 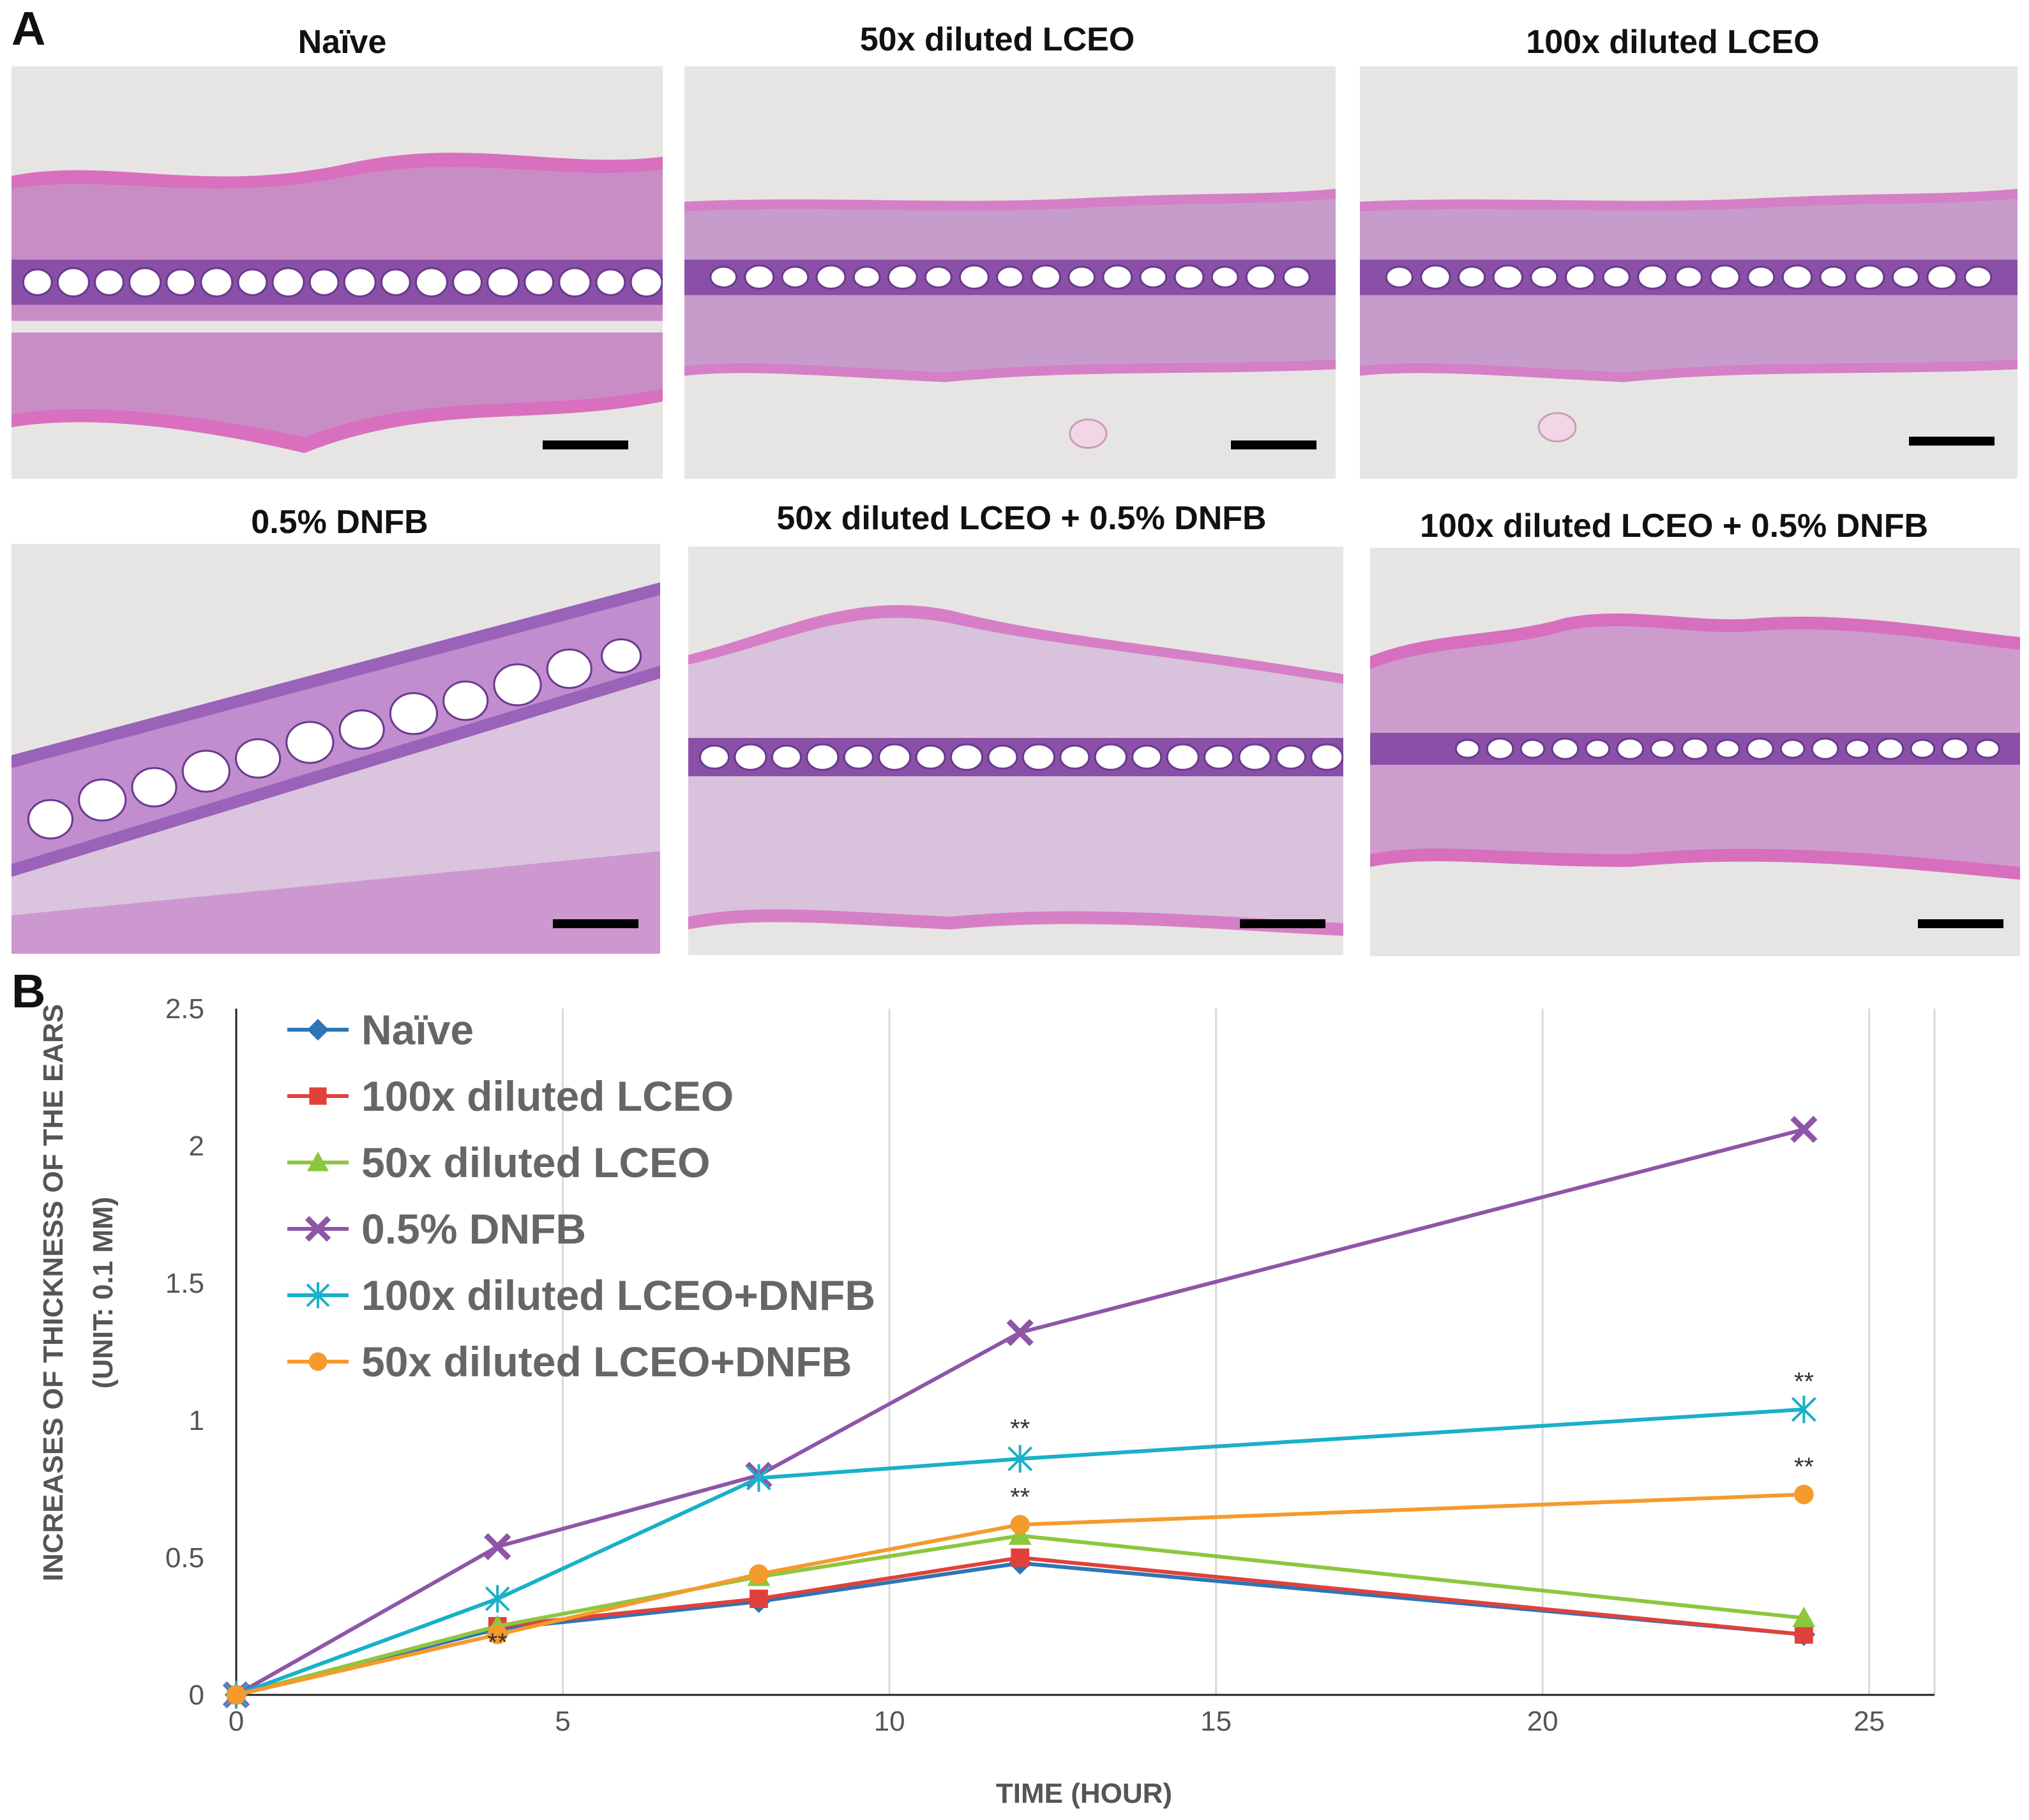 I want to click on image-title-100x: 100x diluted LCEO, so click(x=1673, y=42).